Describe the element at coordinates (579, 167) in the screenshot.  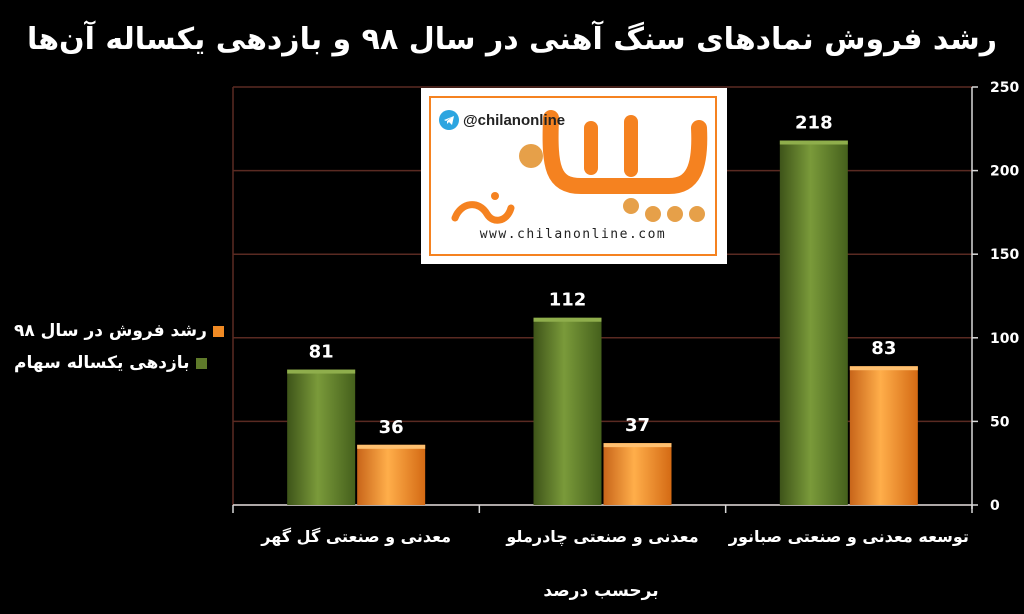
I see `logo-mark` at that location.